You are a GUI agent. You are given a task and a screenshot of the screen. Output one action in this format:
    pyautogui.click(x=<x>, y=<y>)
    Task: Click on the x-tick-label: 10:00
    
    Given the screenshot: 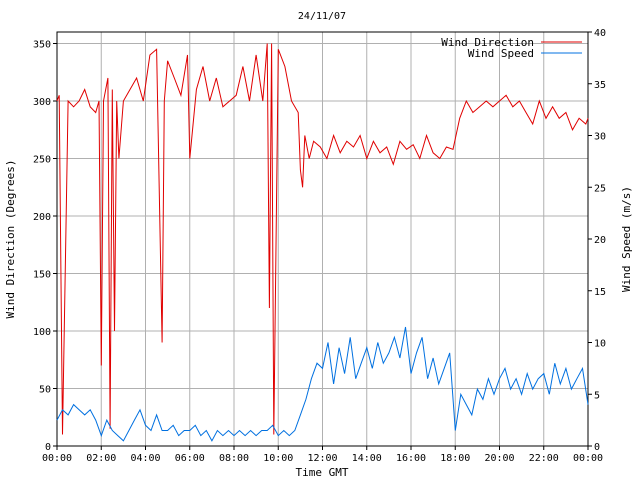 What is the action you would take?
    pyautogui.click(x=278, y=458)
    